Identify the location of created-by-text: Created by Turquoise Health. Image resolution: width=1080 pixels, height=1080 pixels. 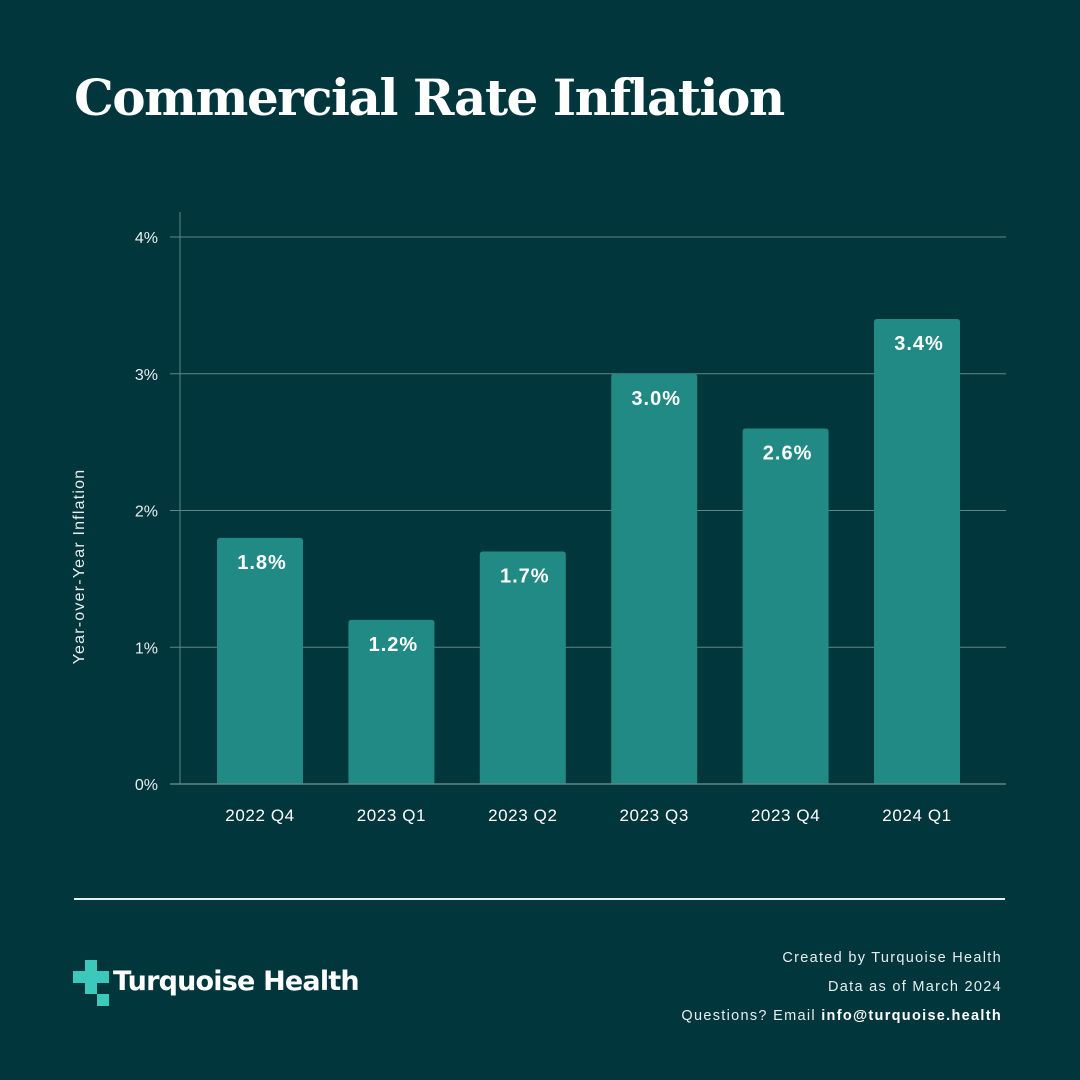
(892, 958).